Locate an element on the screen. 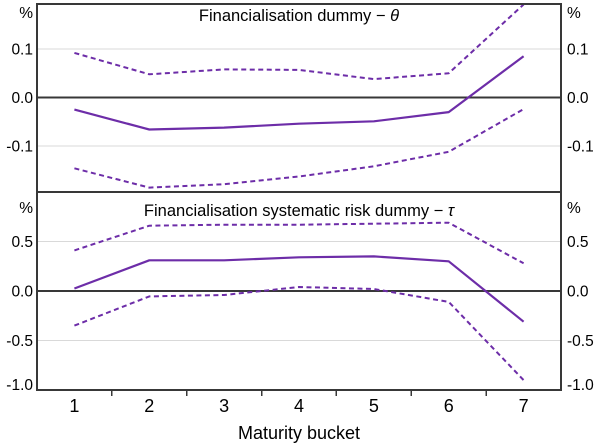 This screenshot has width=600, height=448. y-tick-label-left: -0.1 is located at coordinates (19, 146).